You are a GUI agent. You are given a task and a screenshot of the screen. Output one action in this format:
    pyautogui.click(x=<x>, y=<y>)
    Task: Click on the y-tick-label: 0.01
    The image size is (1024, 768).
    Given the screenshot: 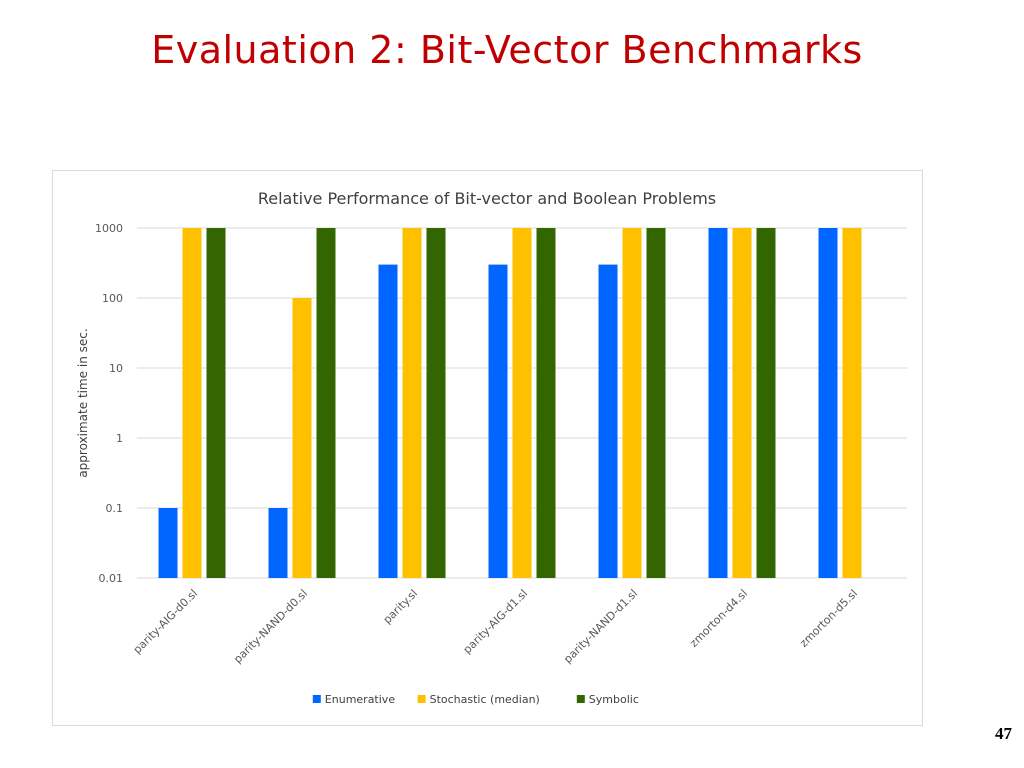 What is the action you would take?
    pyautogui.click(x=111, y=578)
    